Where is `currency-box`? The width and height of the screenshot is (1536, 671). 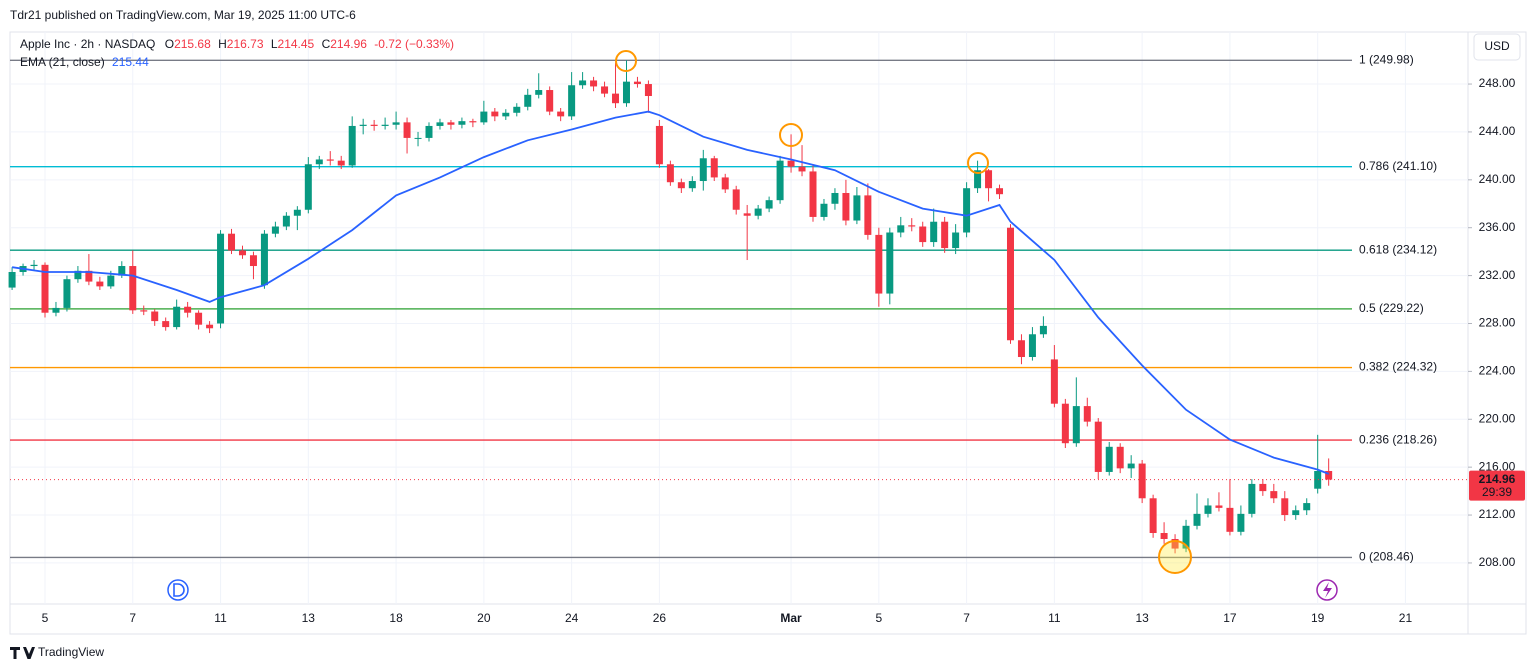 currency-box is located at coordinates (1497, 47).